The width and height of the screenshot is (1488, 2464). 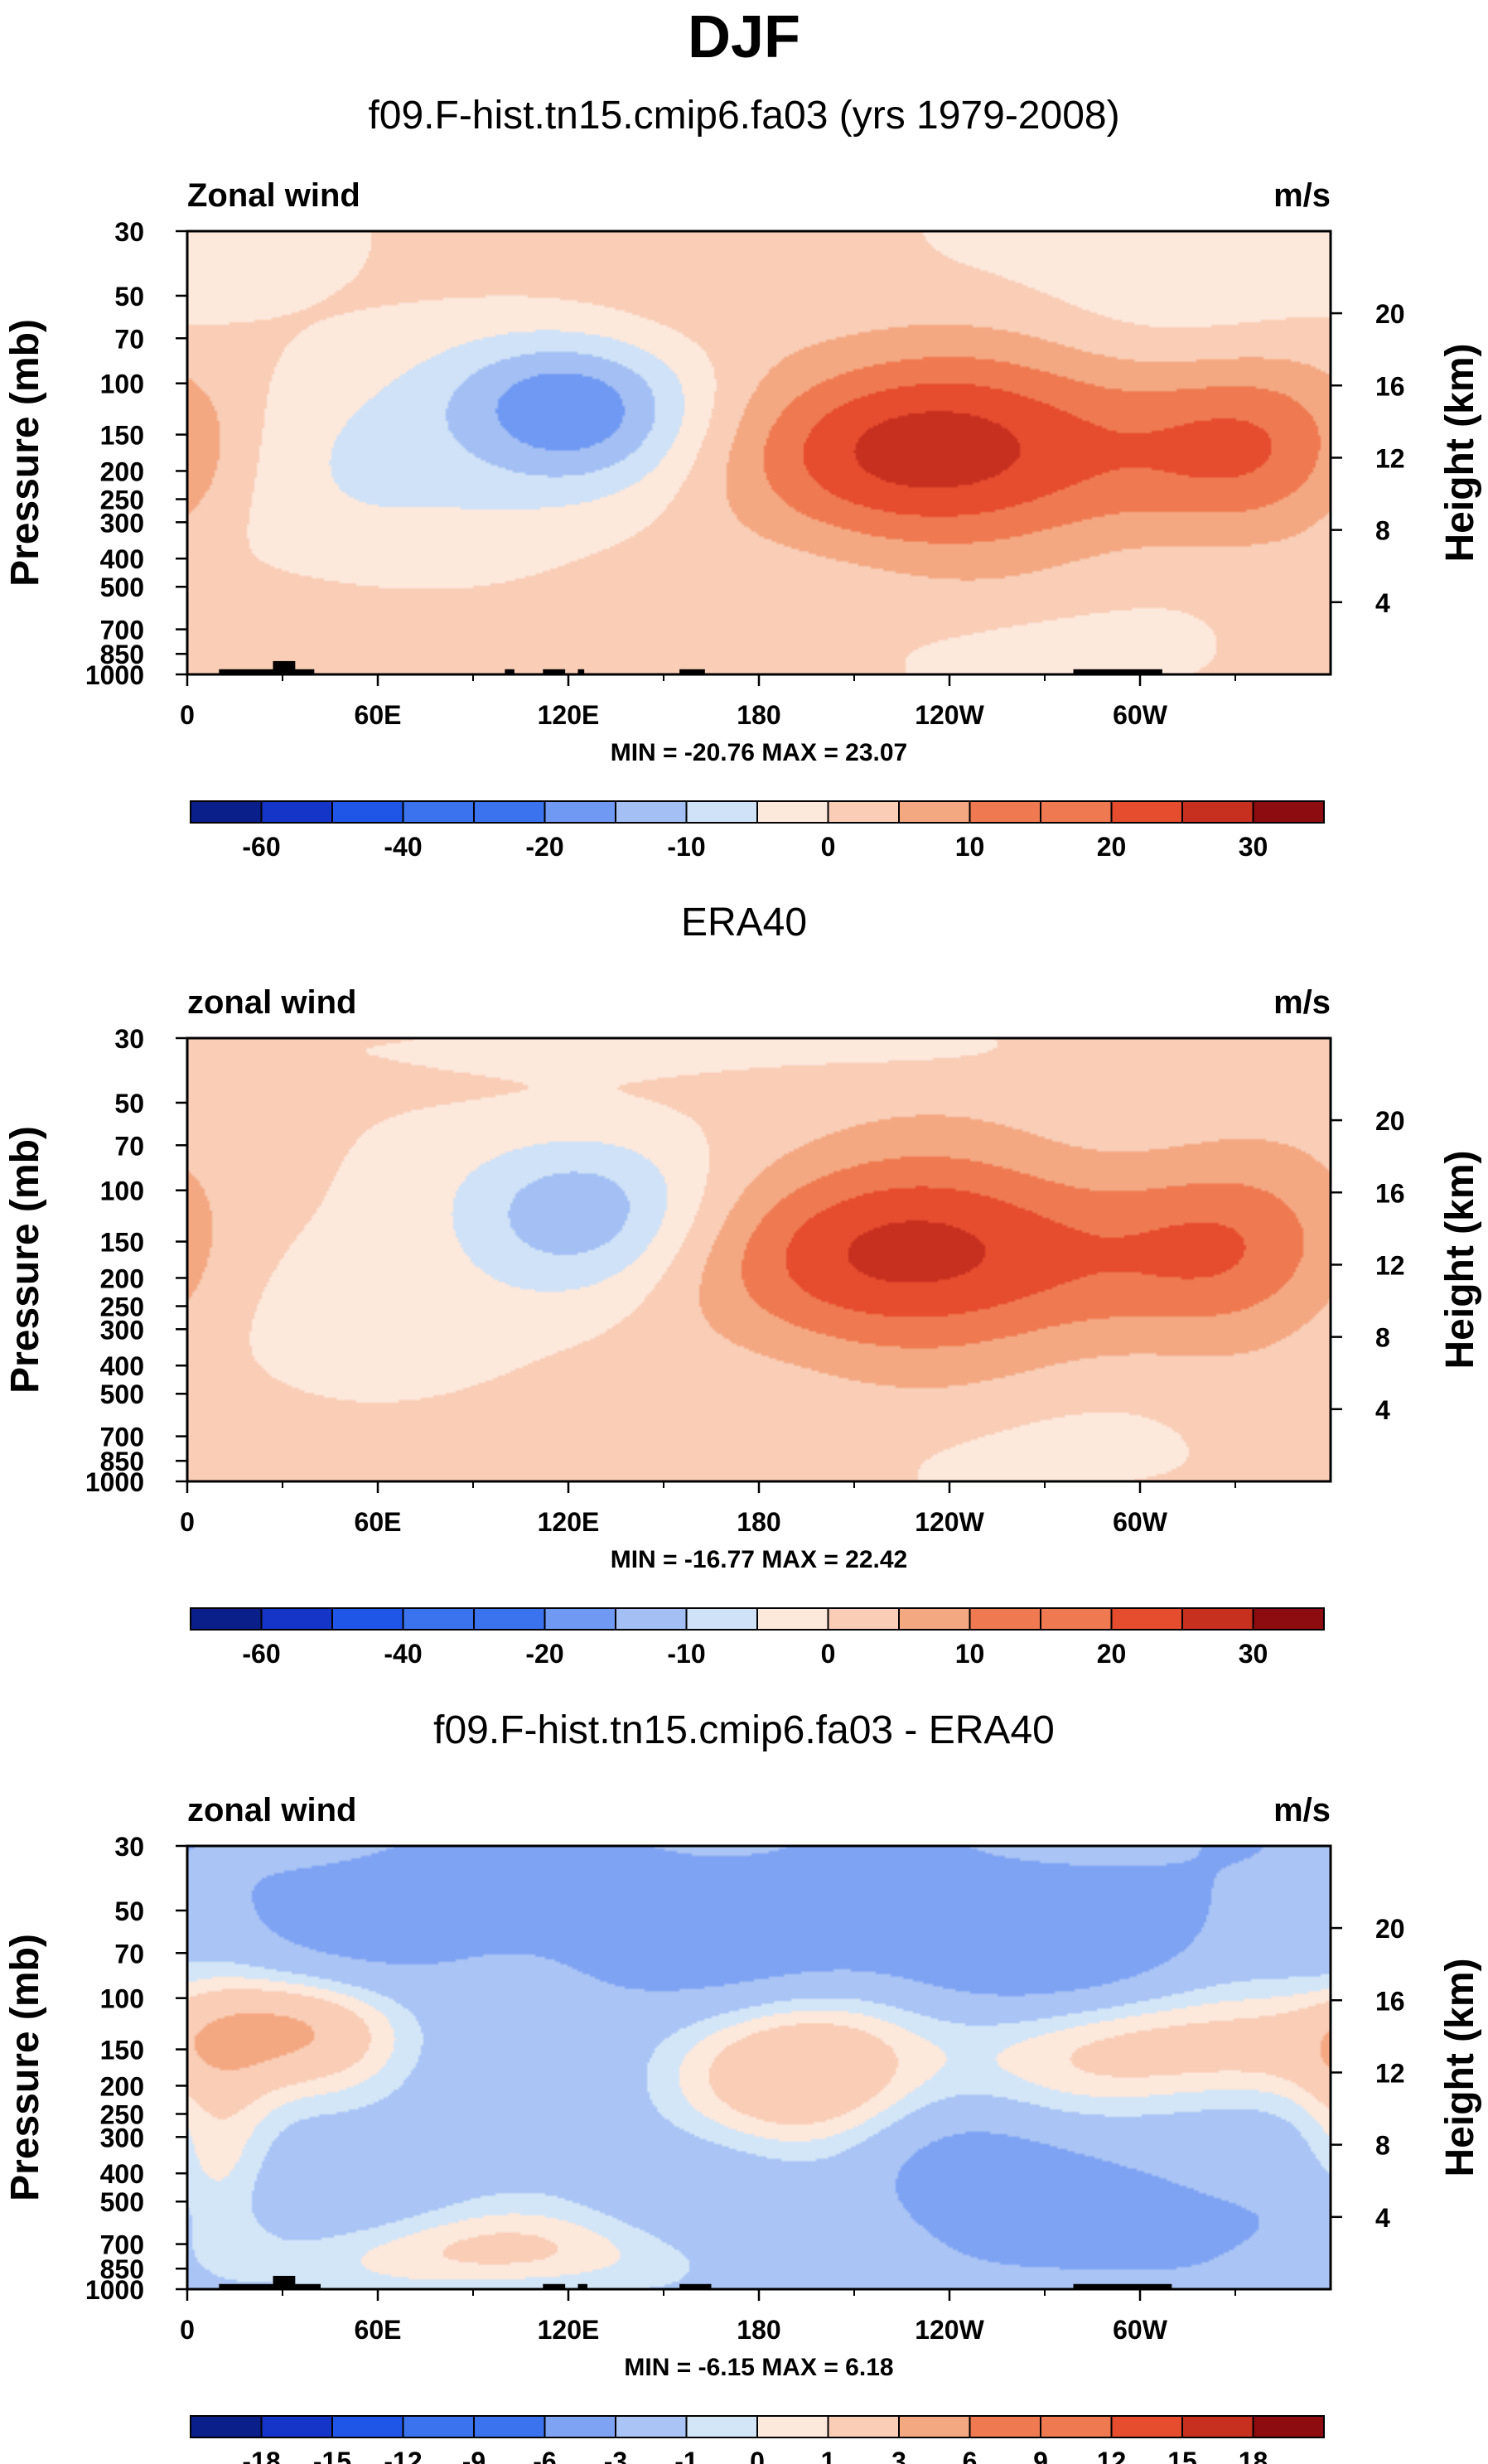 What do you see at coordinates (122, 1394) in the screenshot?
I see `y-tick-label: 500` at bounding box center [122, 1394].